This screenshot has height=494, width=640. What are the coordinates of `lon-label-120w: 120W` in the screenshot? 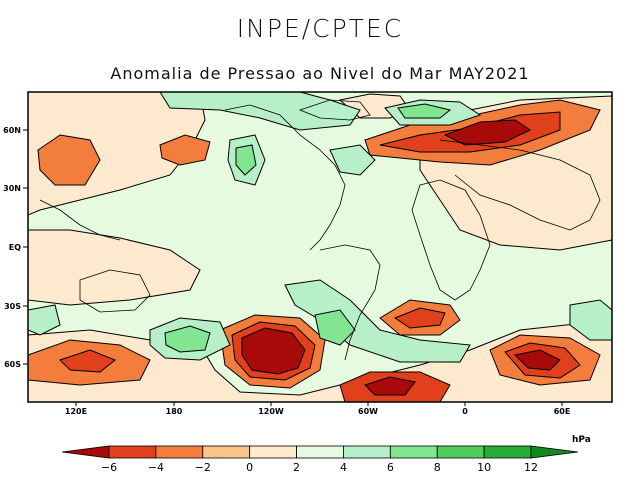 It's located at (271, 411).